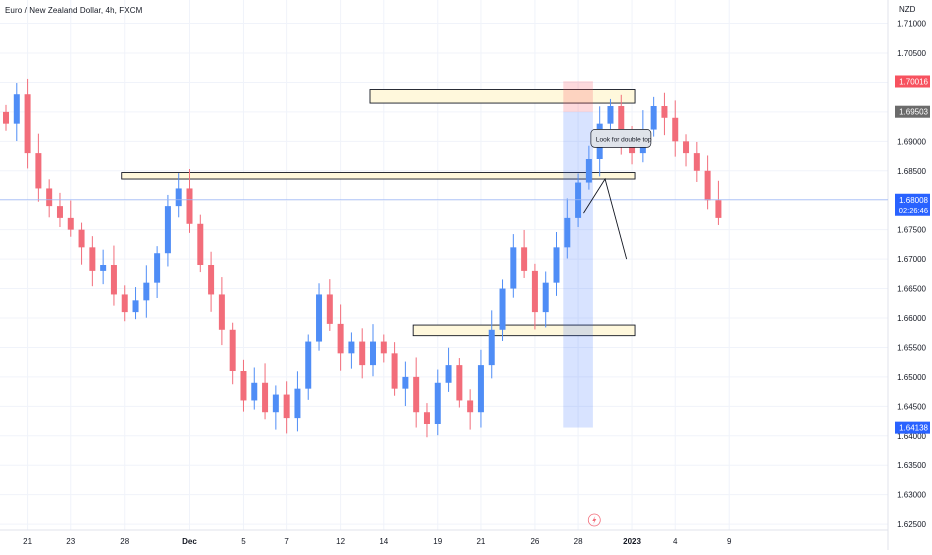 The height and width of the screenshot is (555, 932). I want to click on callout-text: Look for double top, so click(624, 139).